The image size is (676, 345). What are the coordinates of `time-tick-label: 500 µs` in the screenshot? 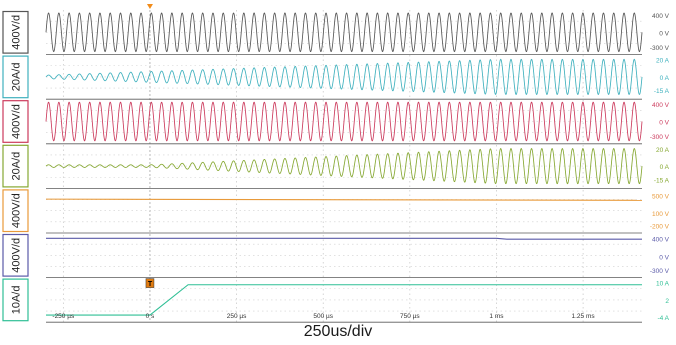 It's located at (323, 316).